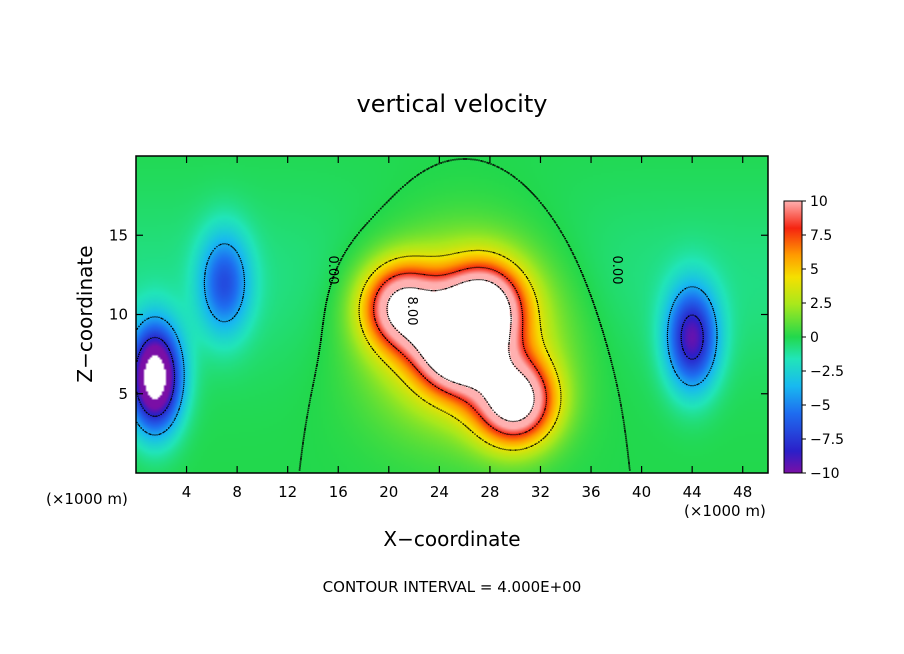 The image size is (904, 654). I want to click on chart-title: vertical velocity, so click(452, 104).